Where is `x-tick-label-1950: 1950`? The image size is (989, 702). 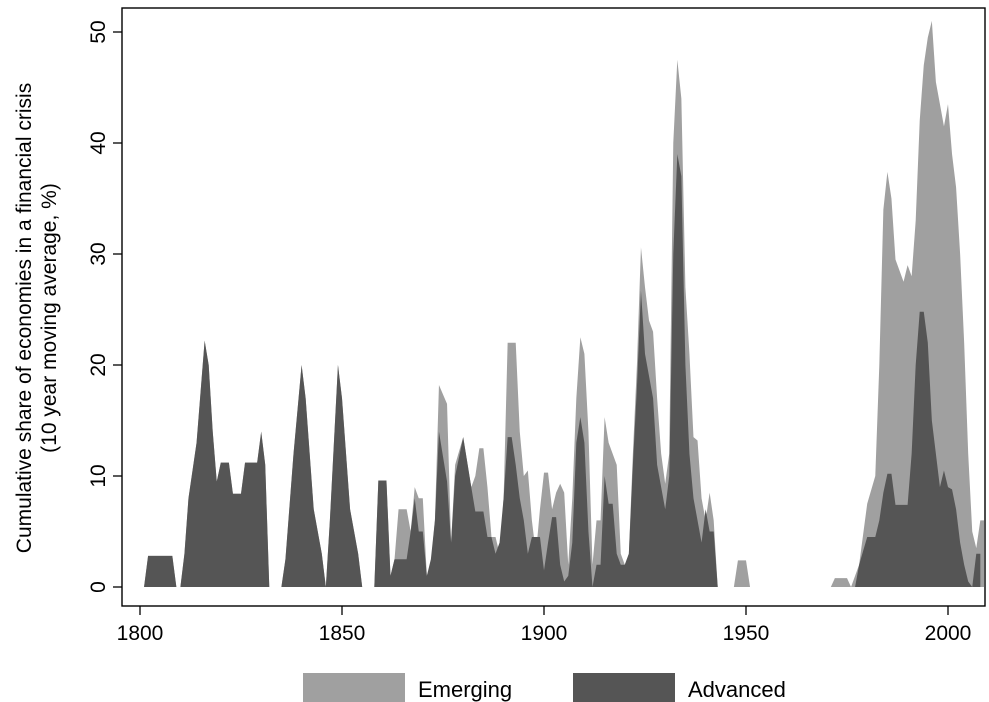 x-tick-label-1950: 1950 is located at coordinates (746, 633).